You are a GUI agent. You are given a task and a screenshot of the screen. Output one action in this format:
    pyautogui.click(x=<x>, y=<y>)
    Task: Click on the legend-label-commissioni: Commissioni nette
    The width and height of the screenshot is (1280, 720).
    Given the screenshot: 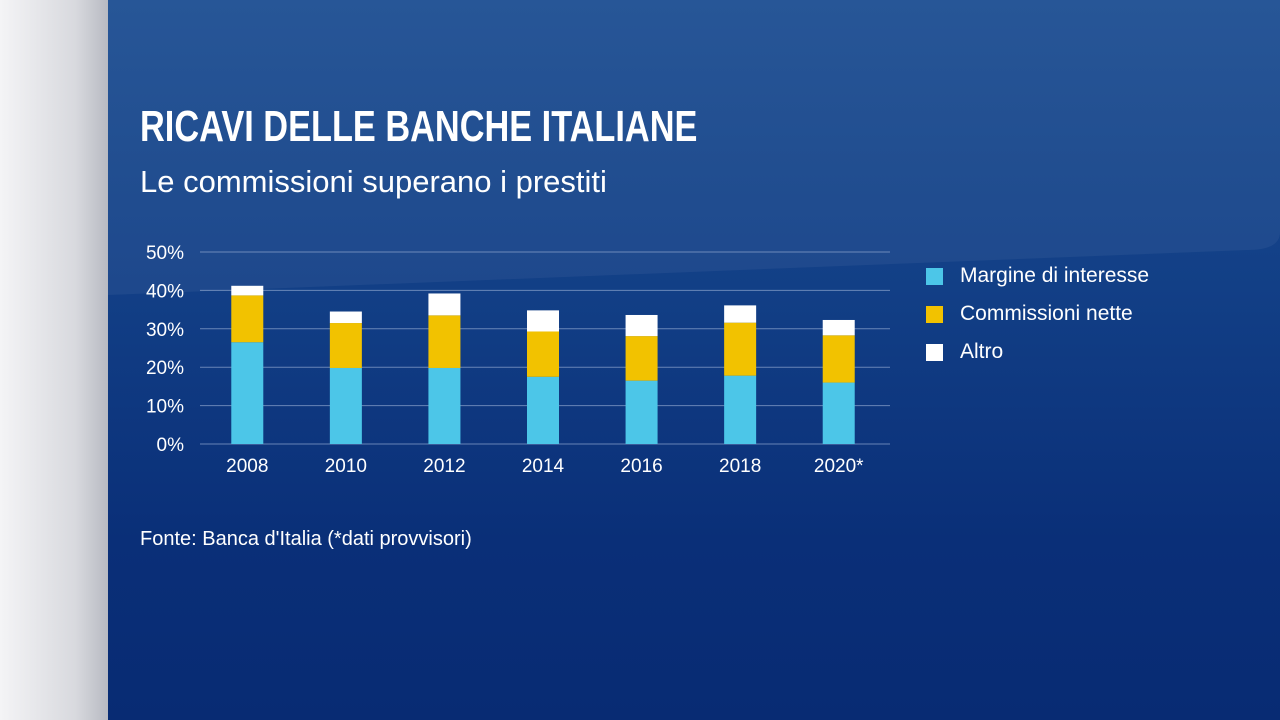 What is the action you would take?
    pyautogui.click(x=1046, y=313)
    